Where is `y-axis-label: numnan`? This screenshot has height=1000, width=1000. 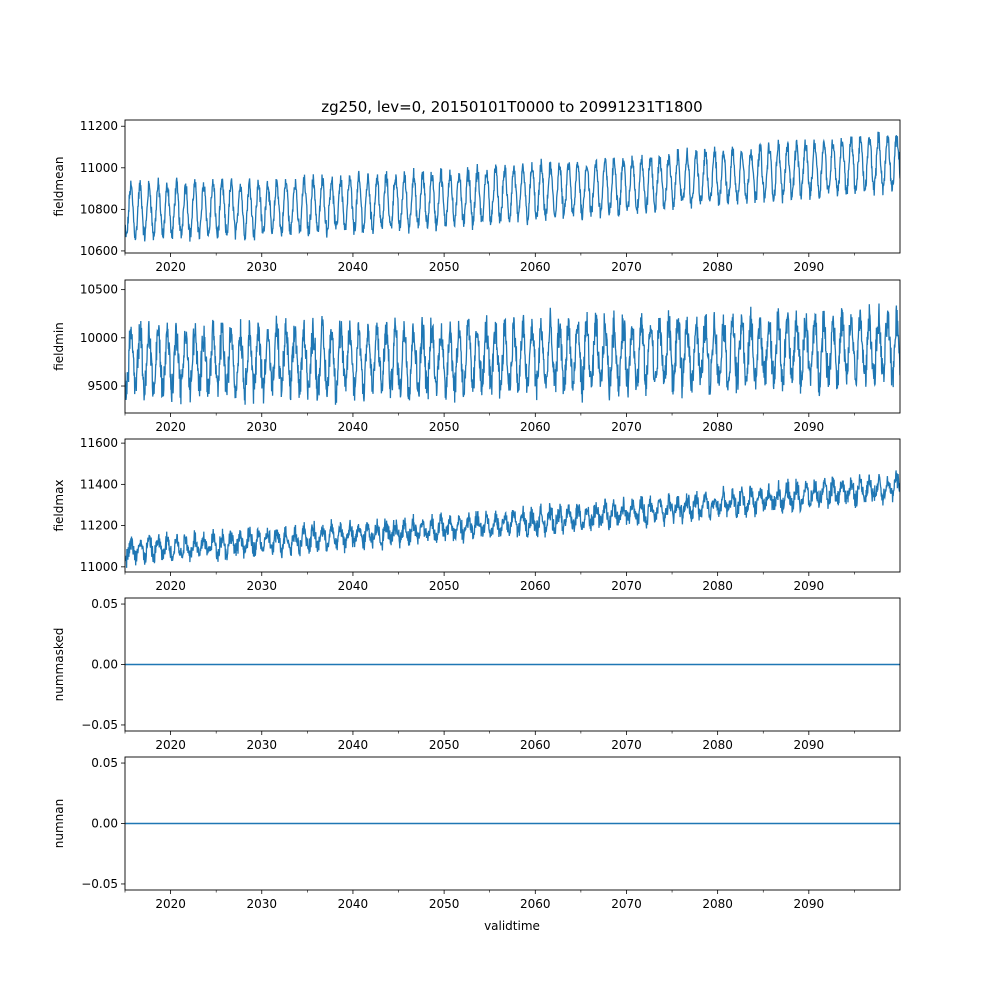 y-axis-label: numnan is located at coordinates (59, 823).